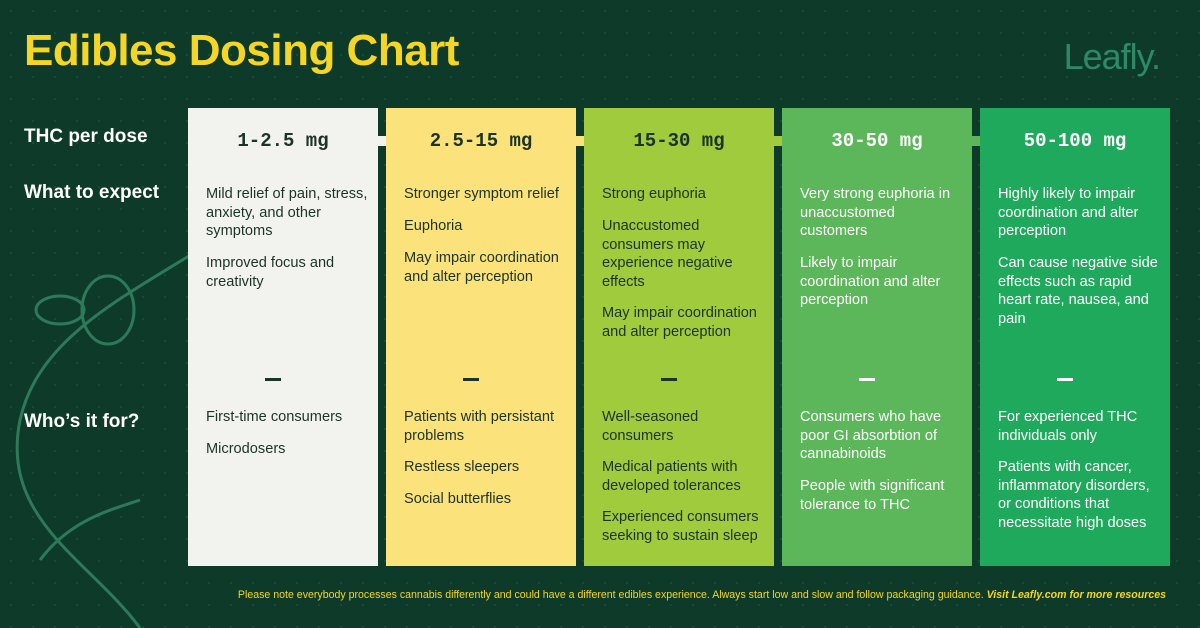 This screenshot has width=1200, height=628. What do you see at coordinates (1112, 56) in the screenshot?
I see `brand-logo: Leafly.` at bounding box center [1112, 56].